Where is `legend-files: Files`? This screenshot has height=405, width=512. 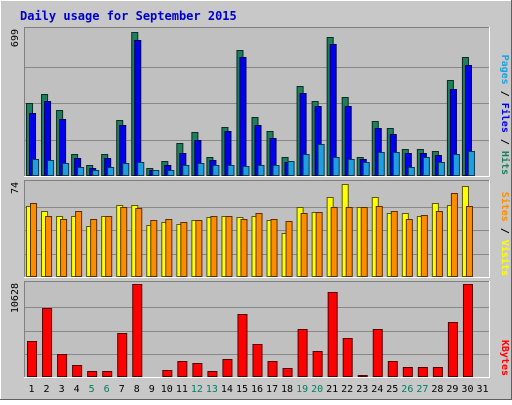 legend-files: Files is located at coordinates (505, 118).